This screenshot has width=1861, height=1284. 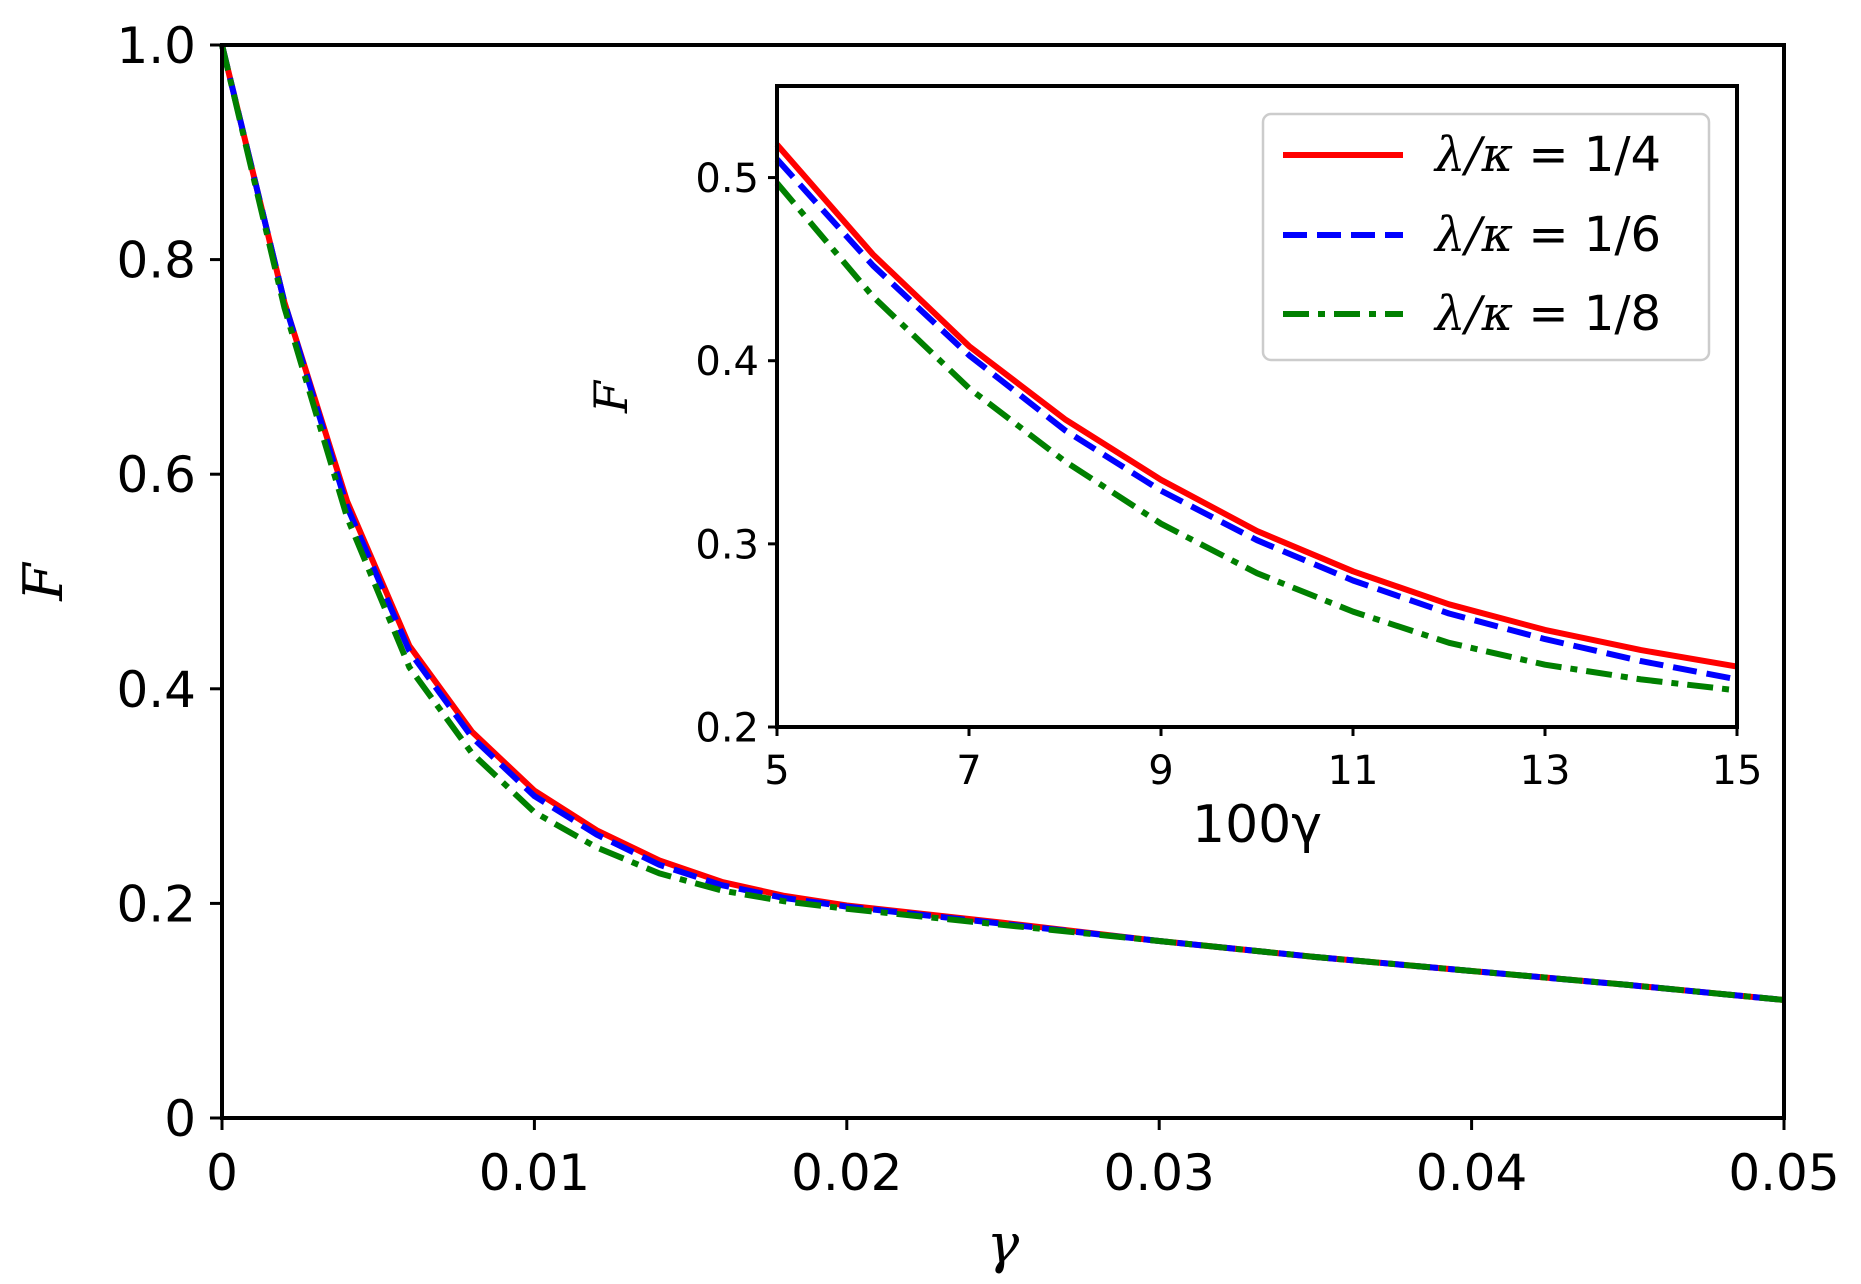 I want to click on main-x-tick-label: 0, so click(x=222, y=1173).